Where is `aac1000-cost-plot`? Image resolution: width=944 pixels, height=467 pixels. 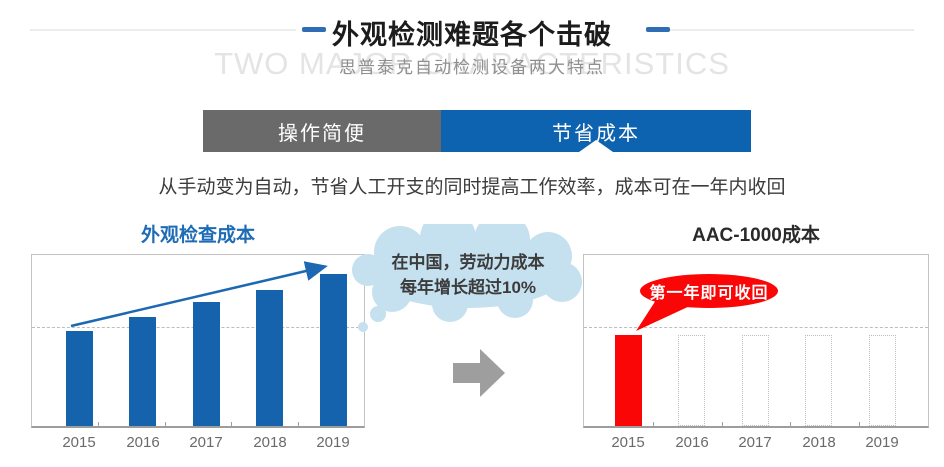 aac1000-cost-plot is located at coordinates (756, 341).